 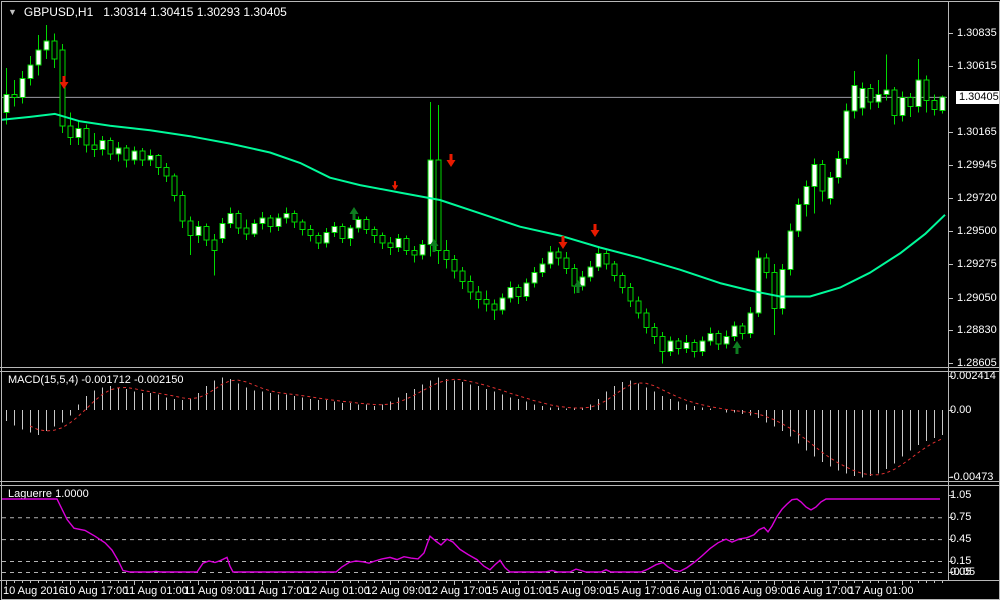 What do you see at coordinates (58, 12) in the screenshot?
I see `symbol-timeframe: GBPUSD,H1` at bounding box center [58, 12].